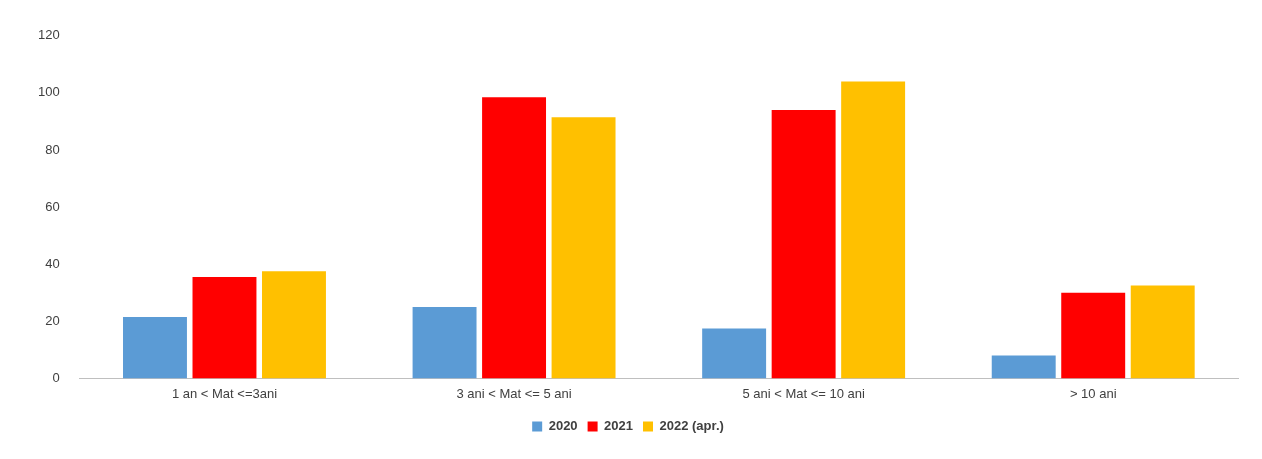 This screenshot has width=1262, height=459. Describe the element at coordinates (48, 92) in the screenshot. I see `y-tick-label: 100` at that location.